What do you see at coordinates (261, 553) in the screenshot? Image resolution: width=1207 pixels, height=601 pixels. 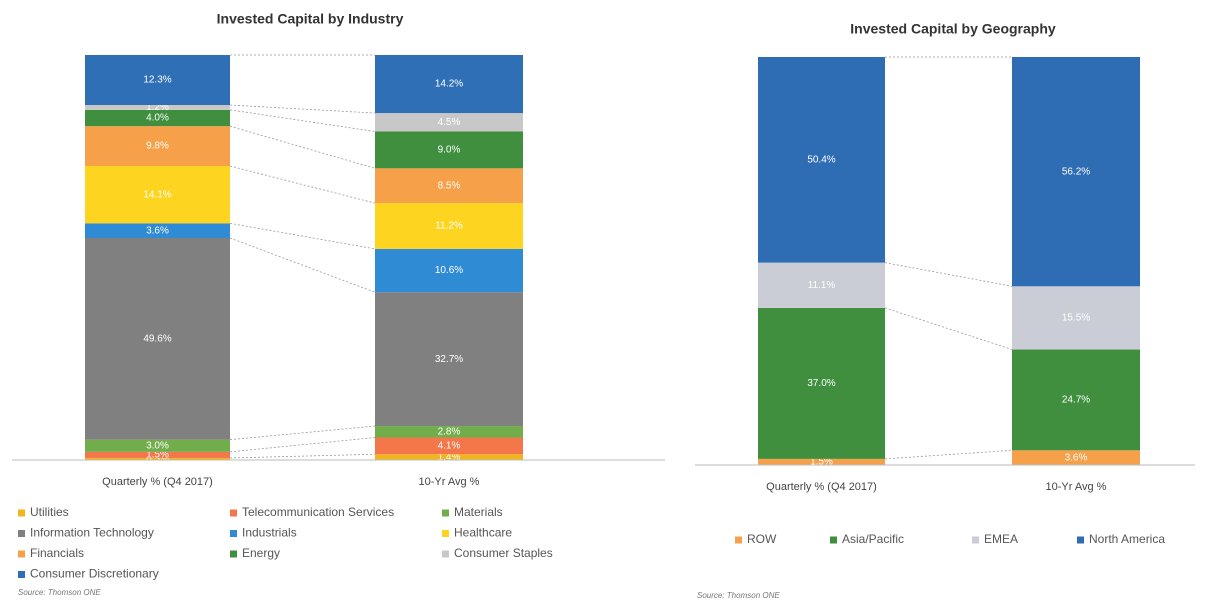 I see `legend-label: Energy` at bounding box center [261, 553].